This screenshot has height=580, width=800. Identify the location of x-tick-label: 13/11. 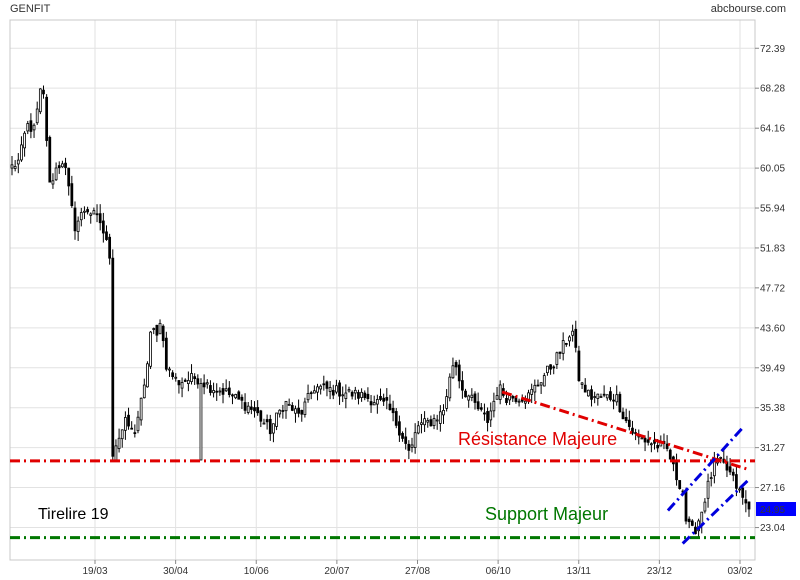
(579, 571).